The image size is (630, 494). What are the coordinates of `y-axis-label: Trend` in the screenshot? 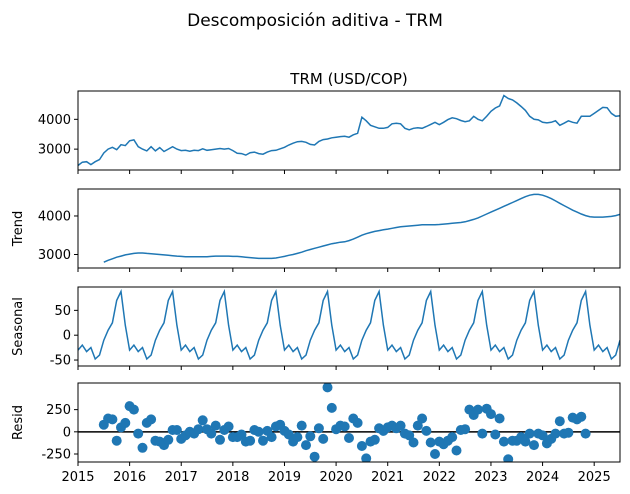 It's located at (18, 229).